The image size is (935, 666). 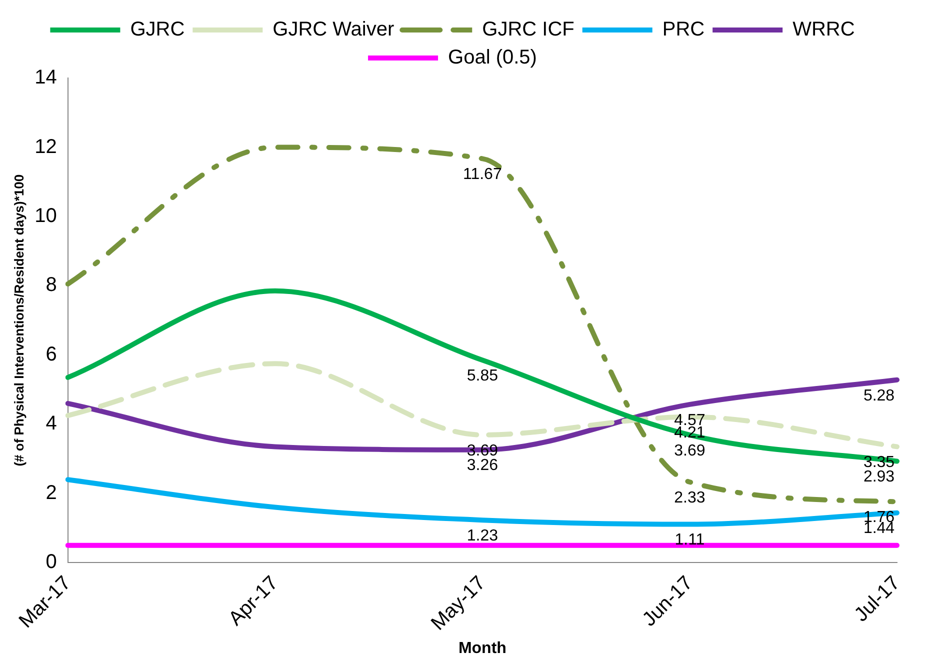 I want to click on y-tick-label: 10, so click(x=45, y=215).